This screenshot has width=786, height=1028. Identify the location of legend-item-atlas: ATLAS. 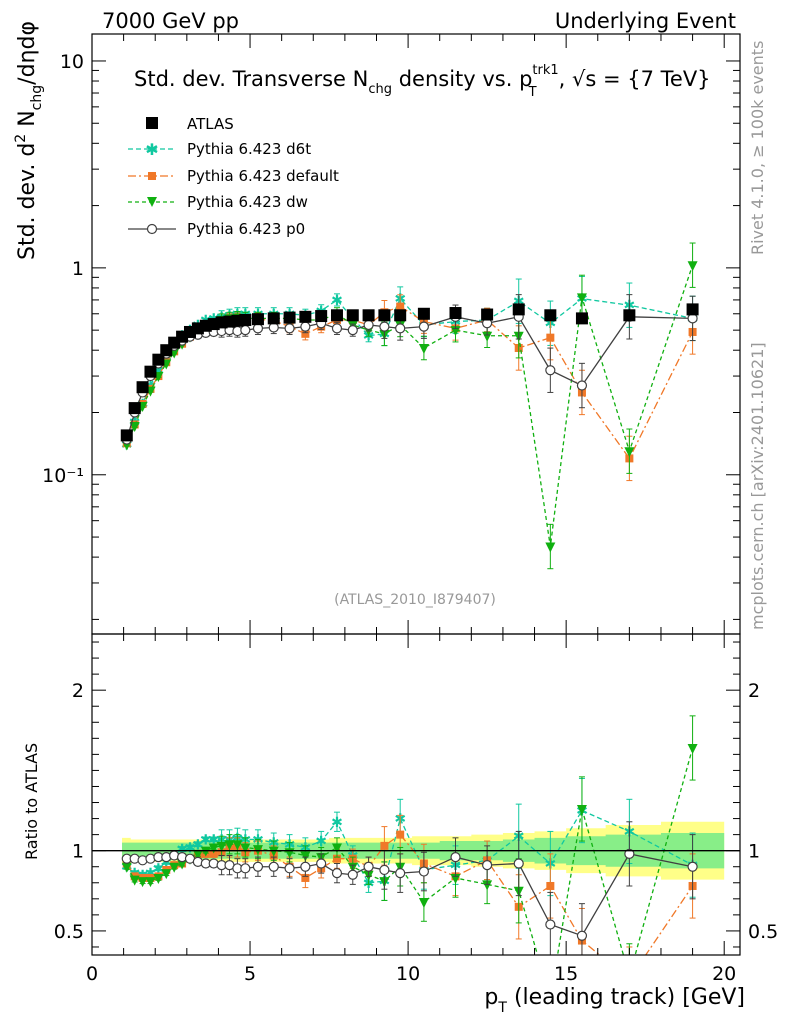
(190, 124).